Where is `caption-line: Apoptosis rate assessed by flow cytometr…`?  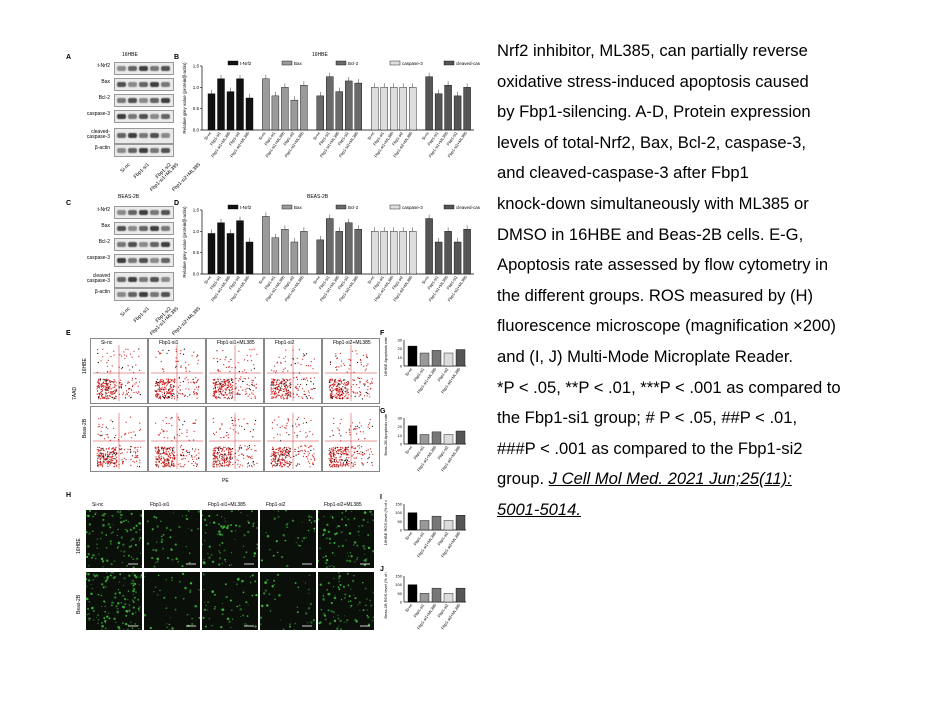
caption-line: Apoptosis rate assessed by flow cytometr… is located at coordinates (663, 265).